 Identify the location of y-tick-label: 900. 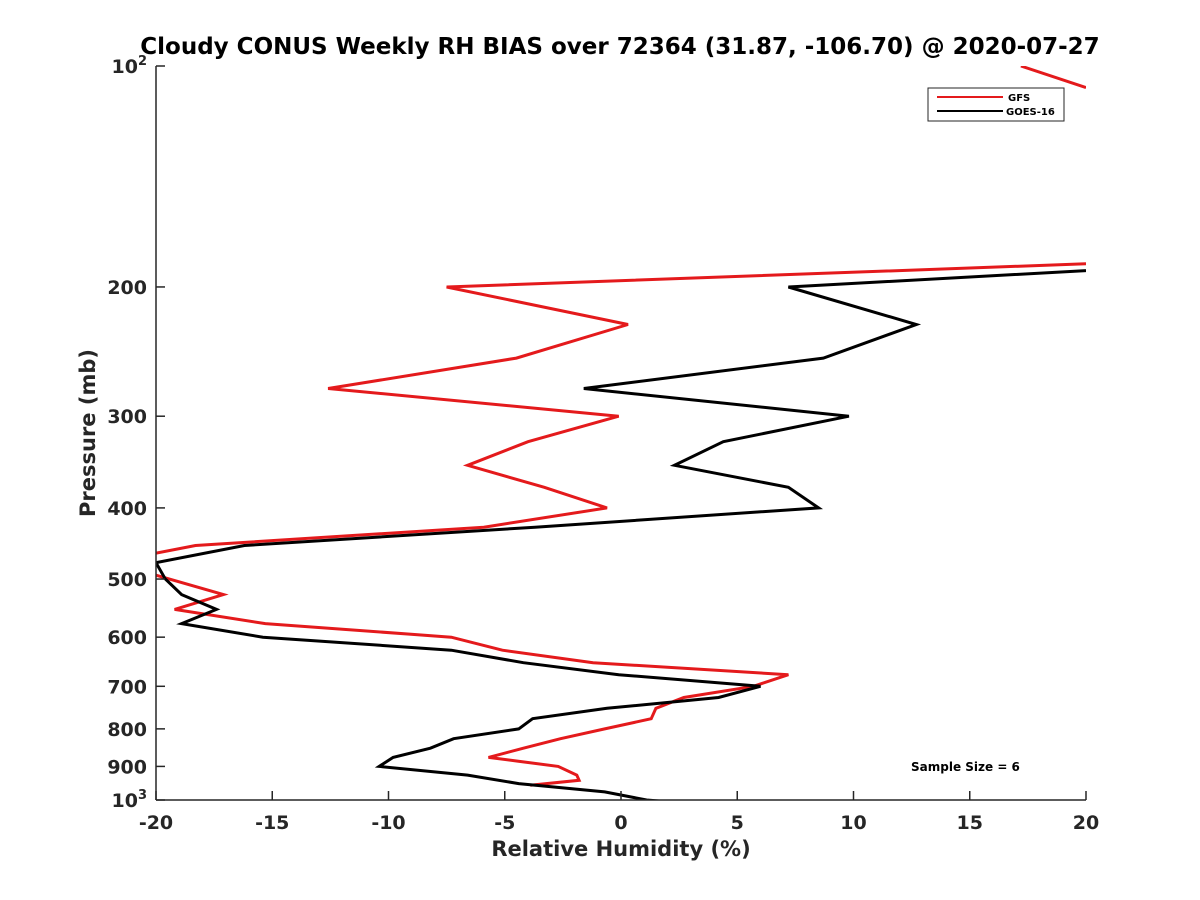
(127, 767).